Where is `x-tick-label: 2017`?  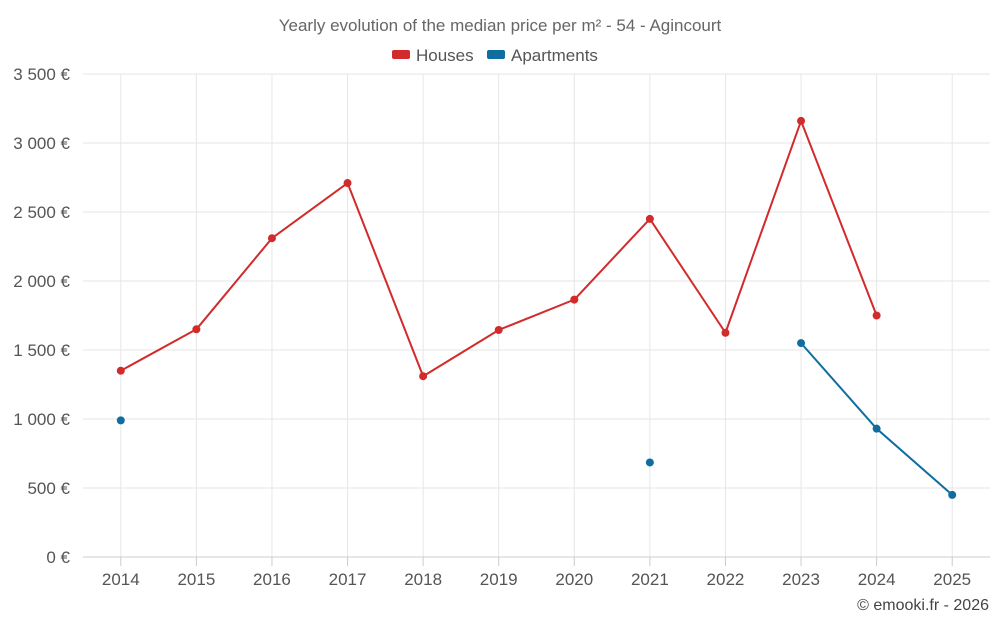 x-tick-label: 2017 is located at coordinates (348, 579).